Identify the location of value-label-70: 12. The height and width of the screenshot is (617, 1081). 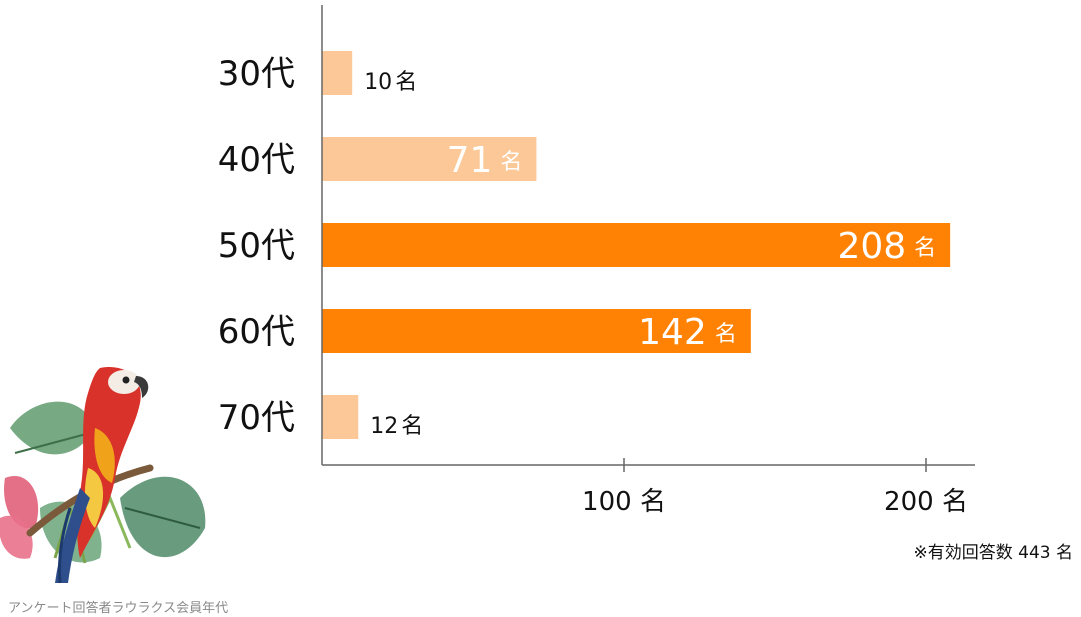
(384, 426).